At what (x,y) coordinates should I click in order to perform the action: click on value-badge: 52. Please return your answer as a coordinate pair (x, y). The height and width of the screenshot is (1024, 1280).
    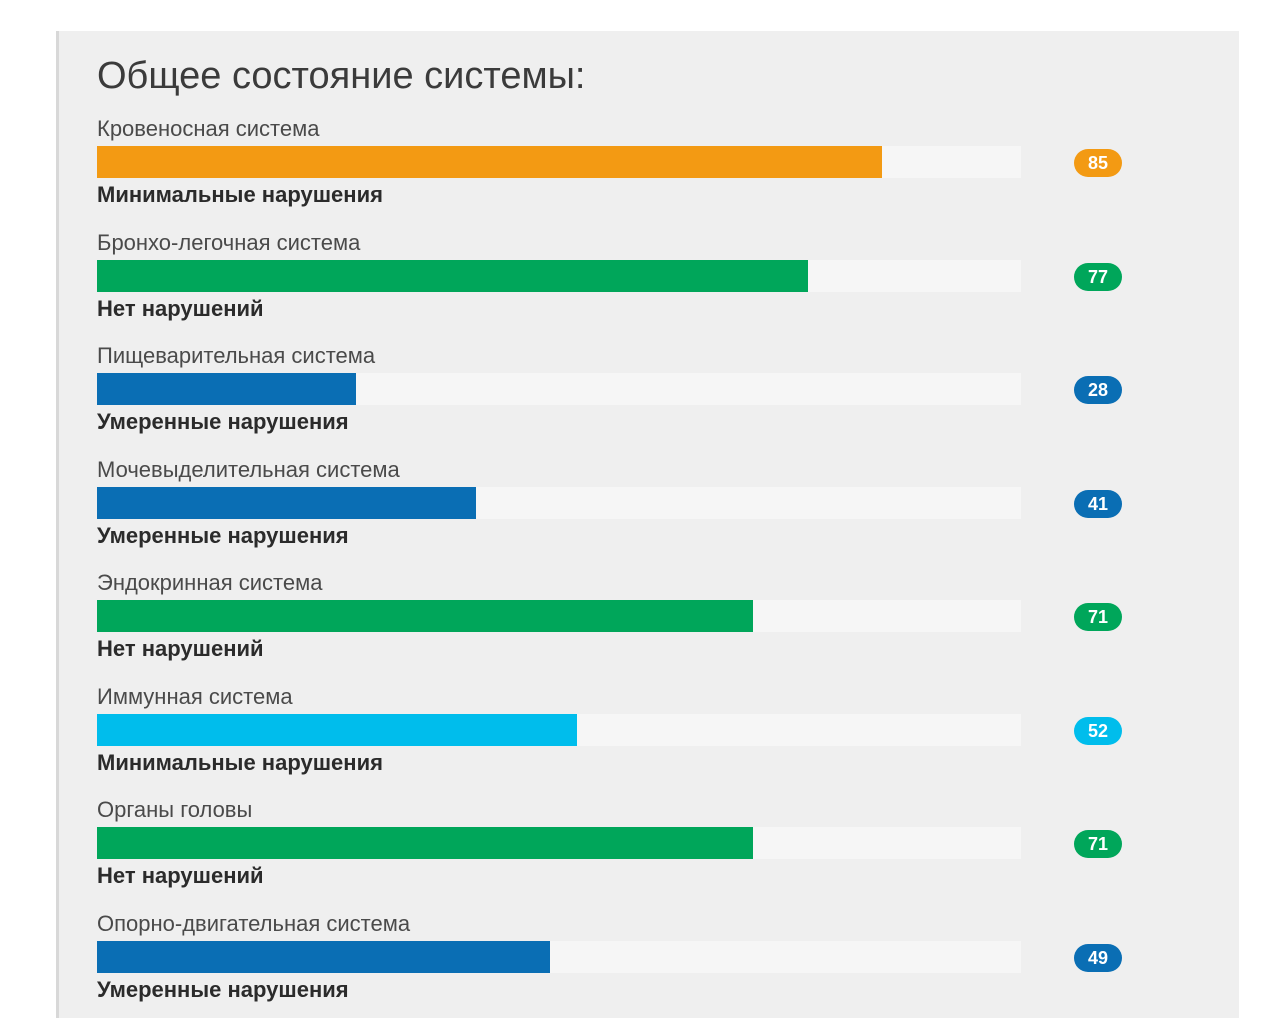
    Looking at the image, I should click on (1098, 731).